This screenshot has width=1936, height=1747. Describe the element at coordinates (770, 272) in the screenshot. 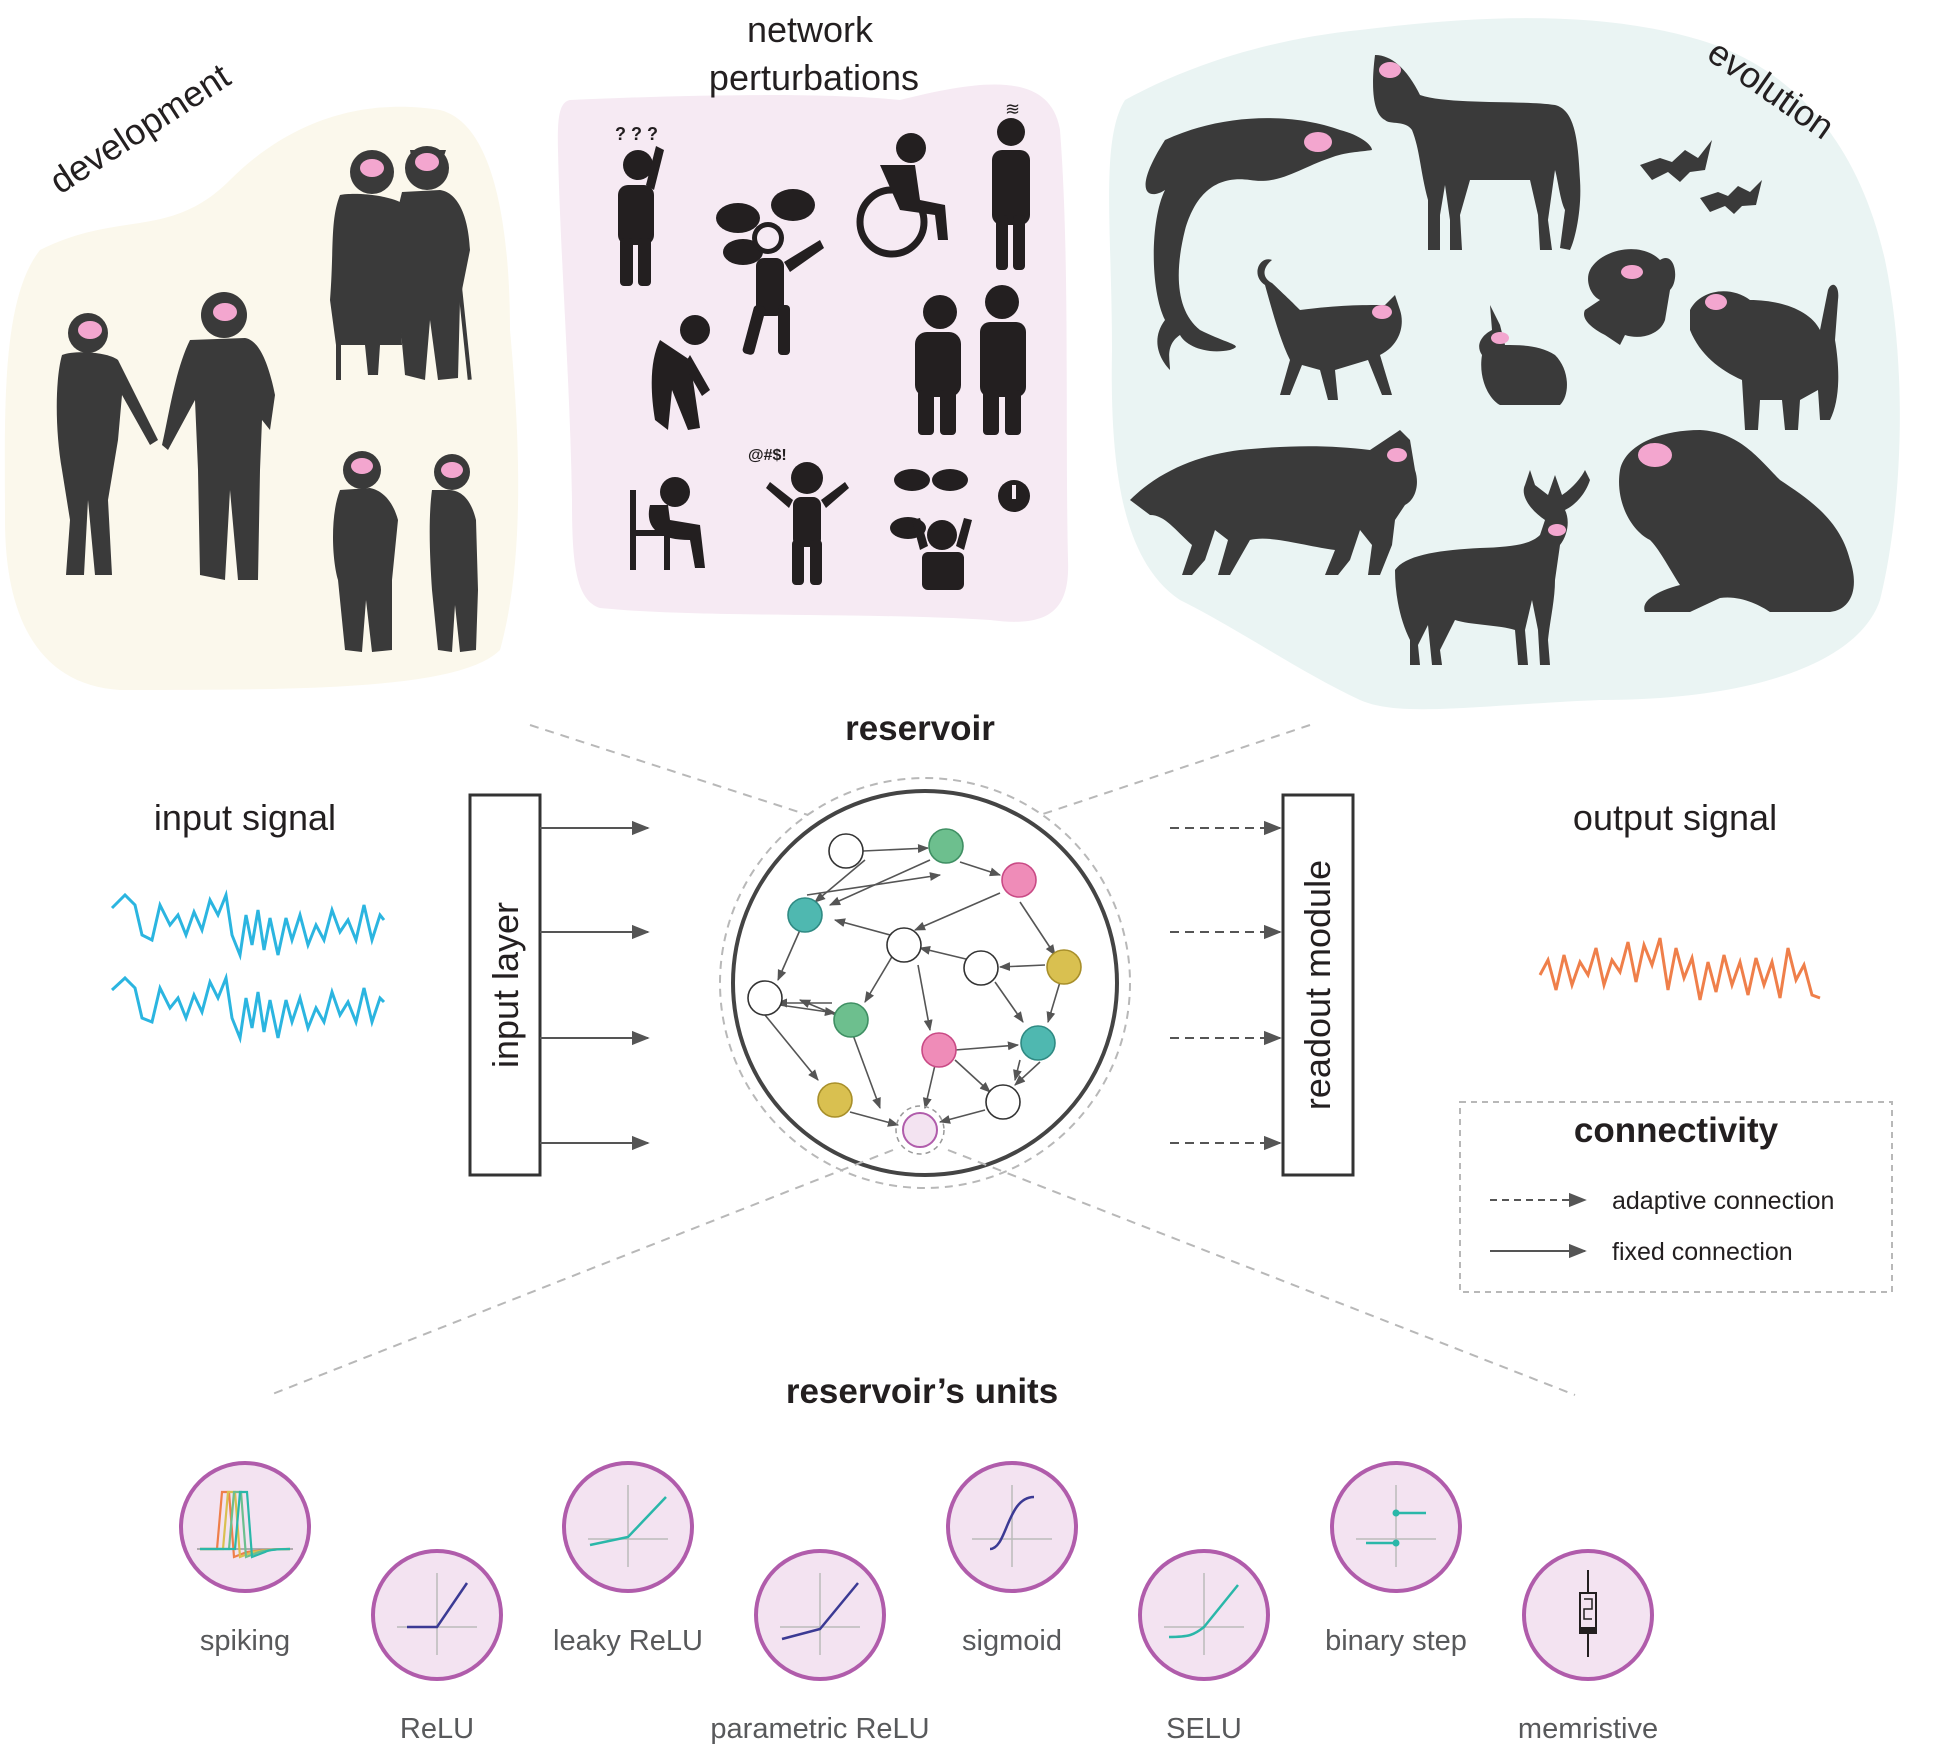

I see `speech-bubbles-person-icon` at that location.